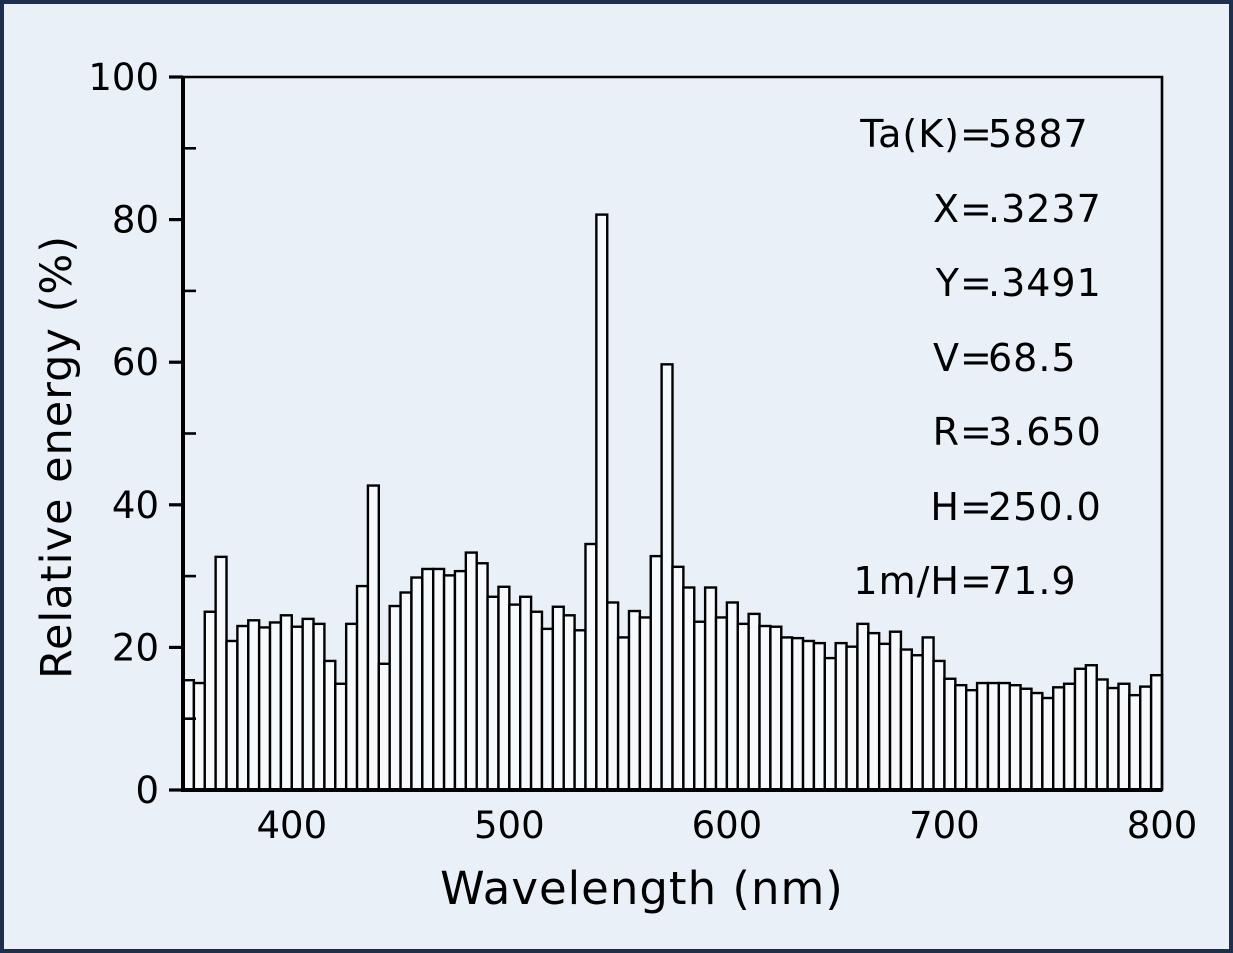  What do you see at coordinates (945, 506) in the screenshot?
I see `annotation-label: H` at bounding box center [945, 506].